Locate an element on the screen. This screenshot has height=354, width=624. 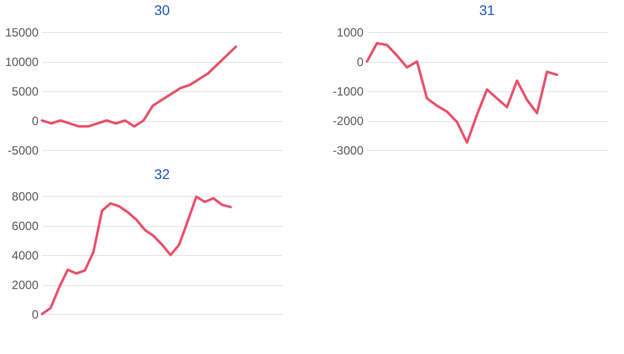
y-tick-label: 15000 is located at coordinates (22, 33).